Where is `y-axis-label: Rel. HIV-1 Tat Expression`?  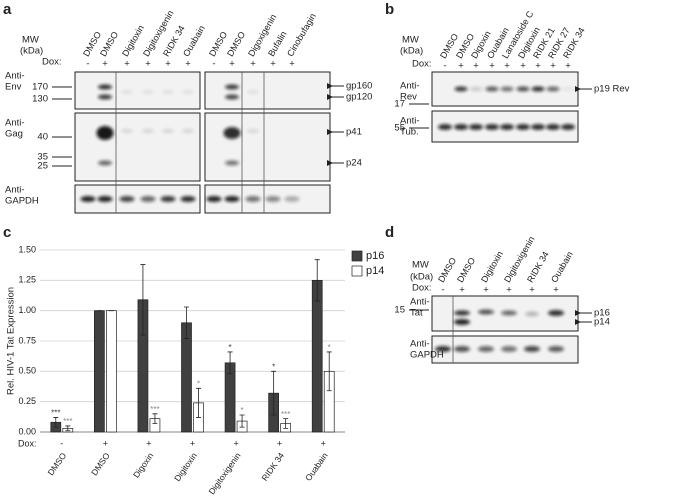
y-axis-label: Rel. HIV-1 Tat Expression is located at coordinates (11, 341).